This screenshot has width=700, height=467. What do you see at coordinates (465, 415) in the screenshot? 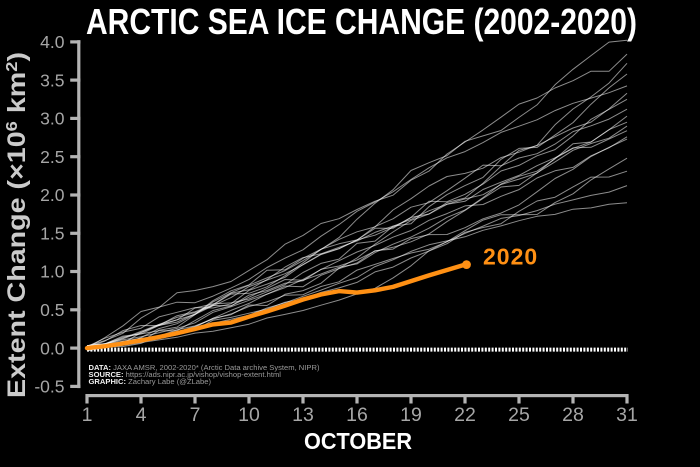
I see `svg-text: 22` at bounding box center [465, 415].